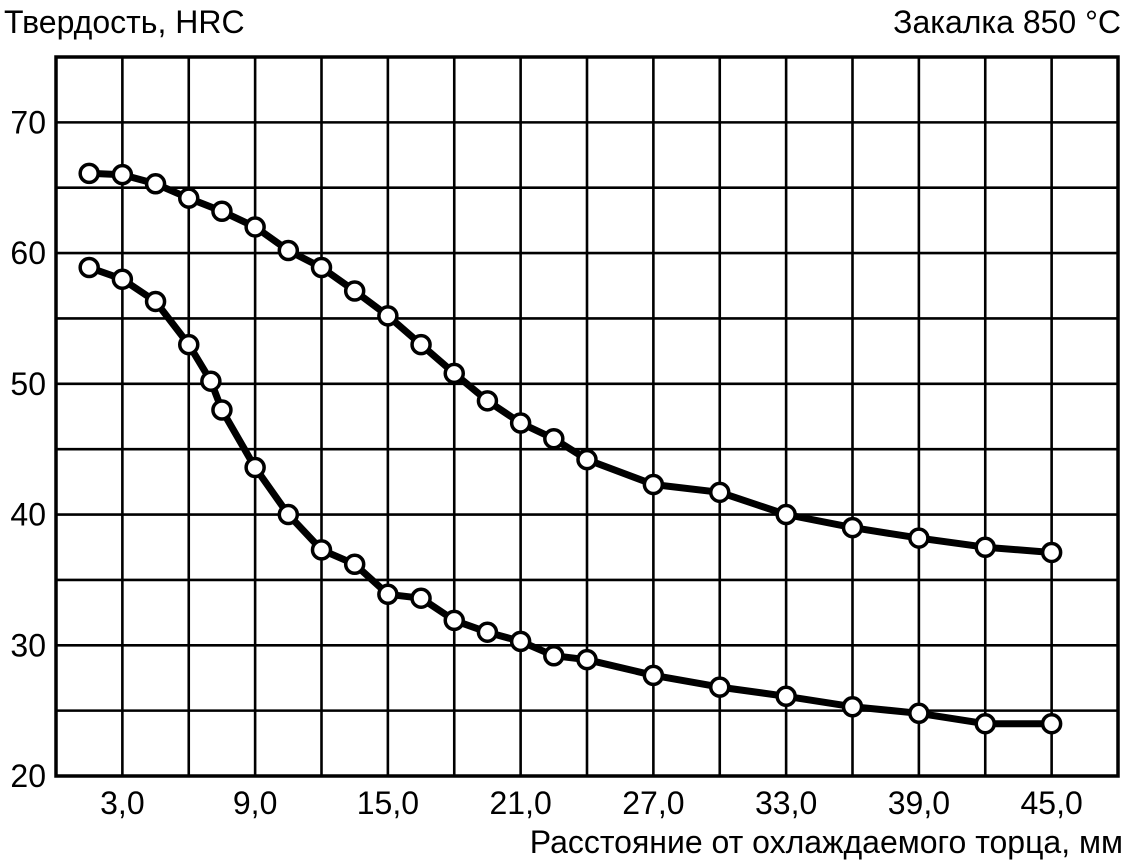 The height and width of the screenshot is (863, 1131). I want to click on x-tick-label: 3,0, so click(122, 803).